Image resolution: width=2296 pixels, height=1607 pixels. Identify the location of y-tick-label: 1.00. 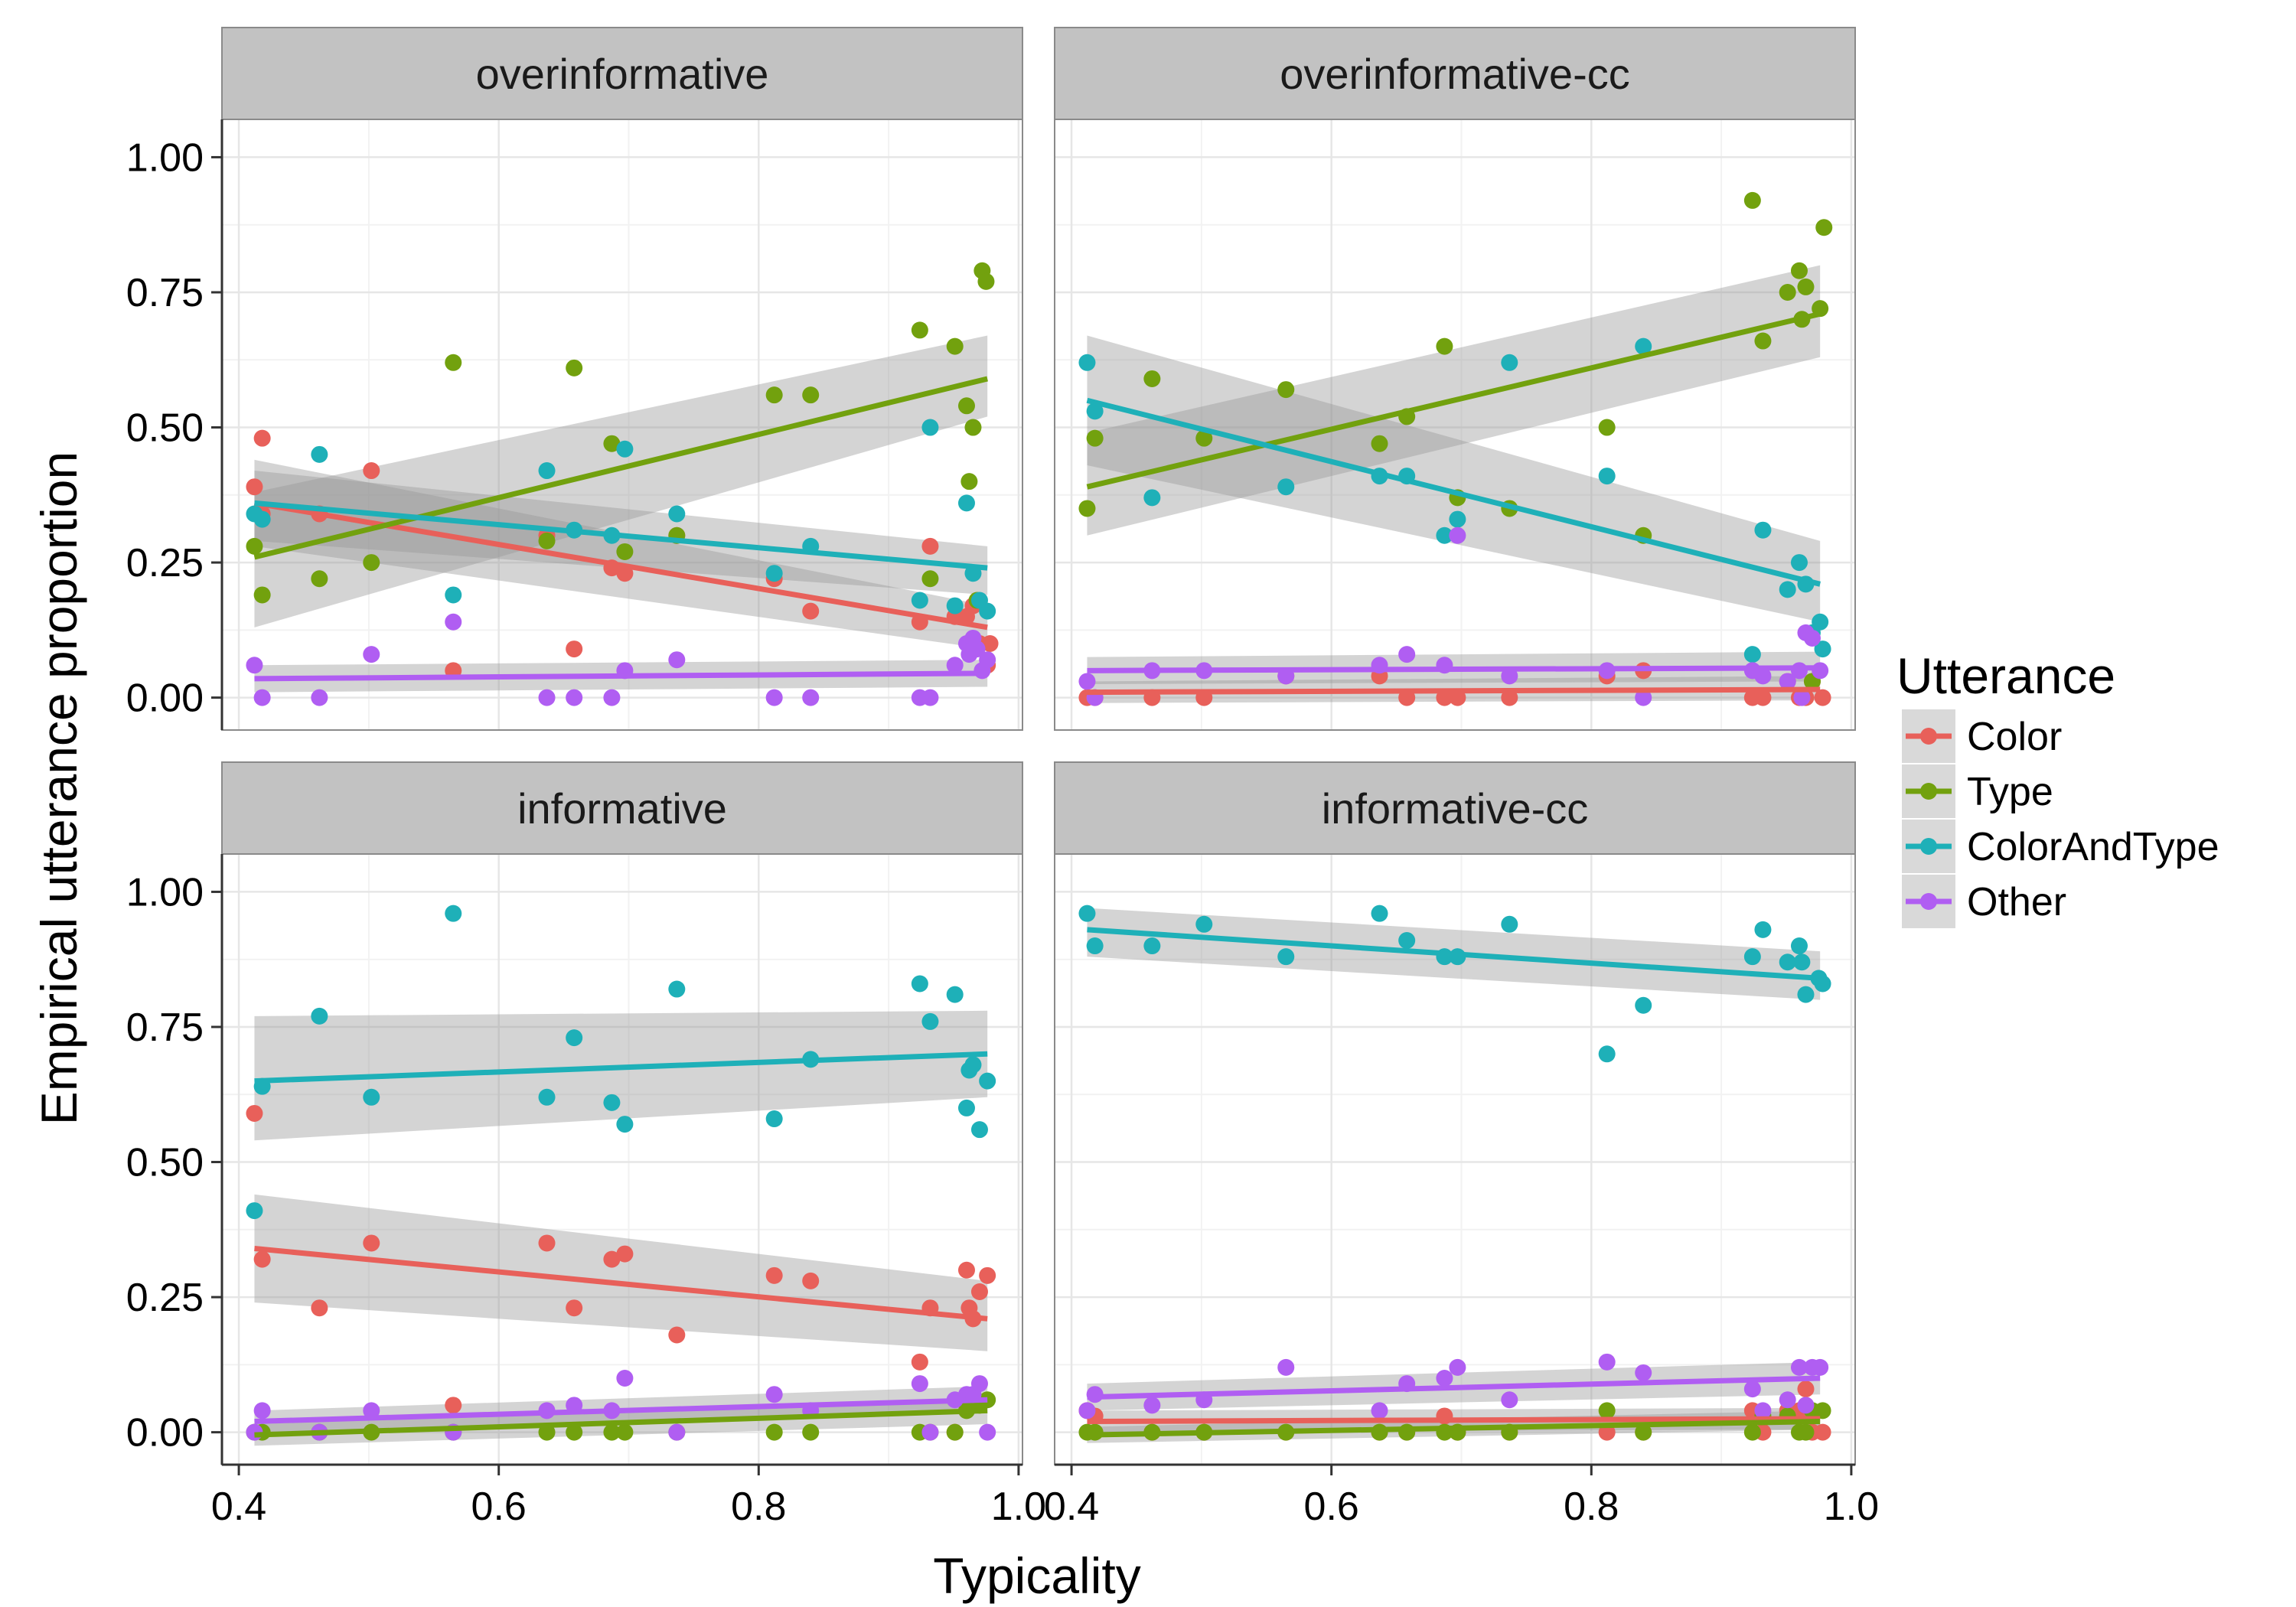
(165, 892).